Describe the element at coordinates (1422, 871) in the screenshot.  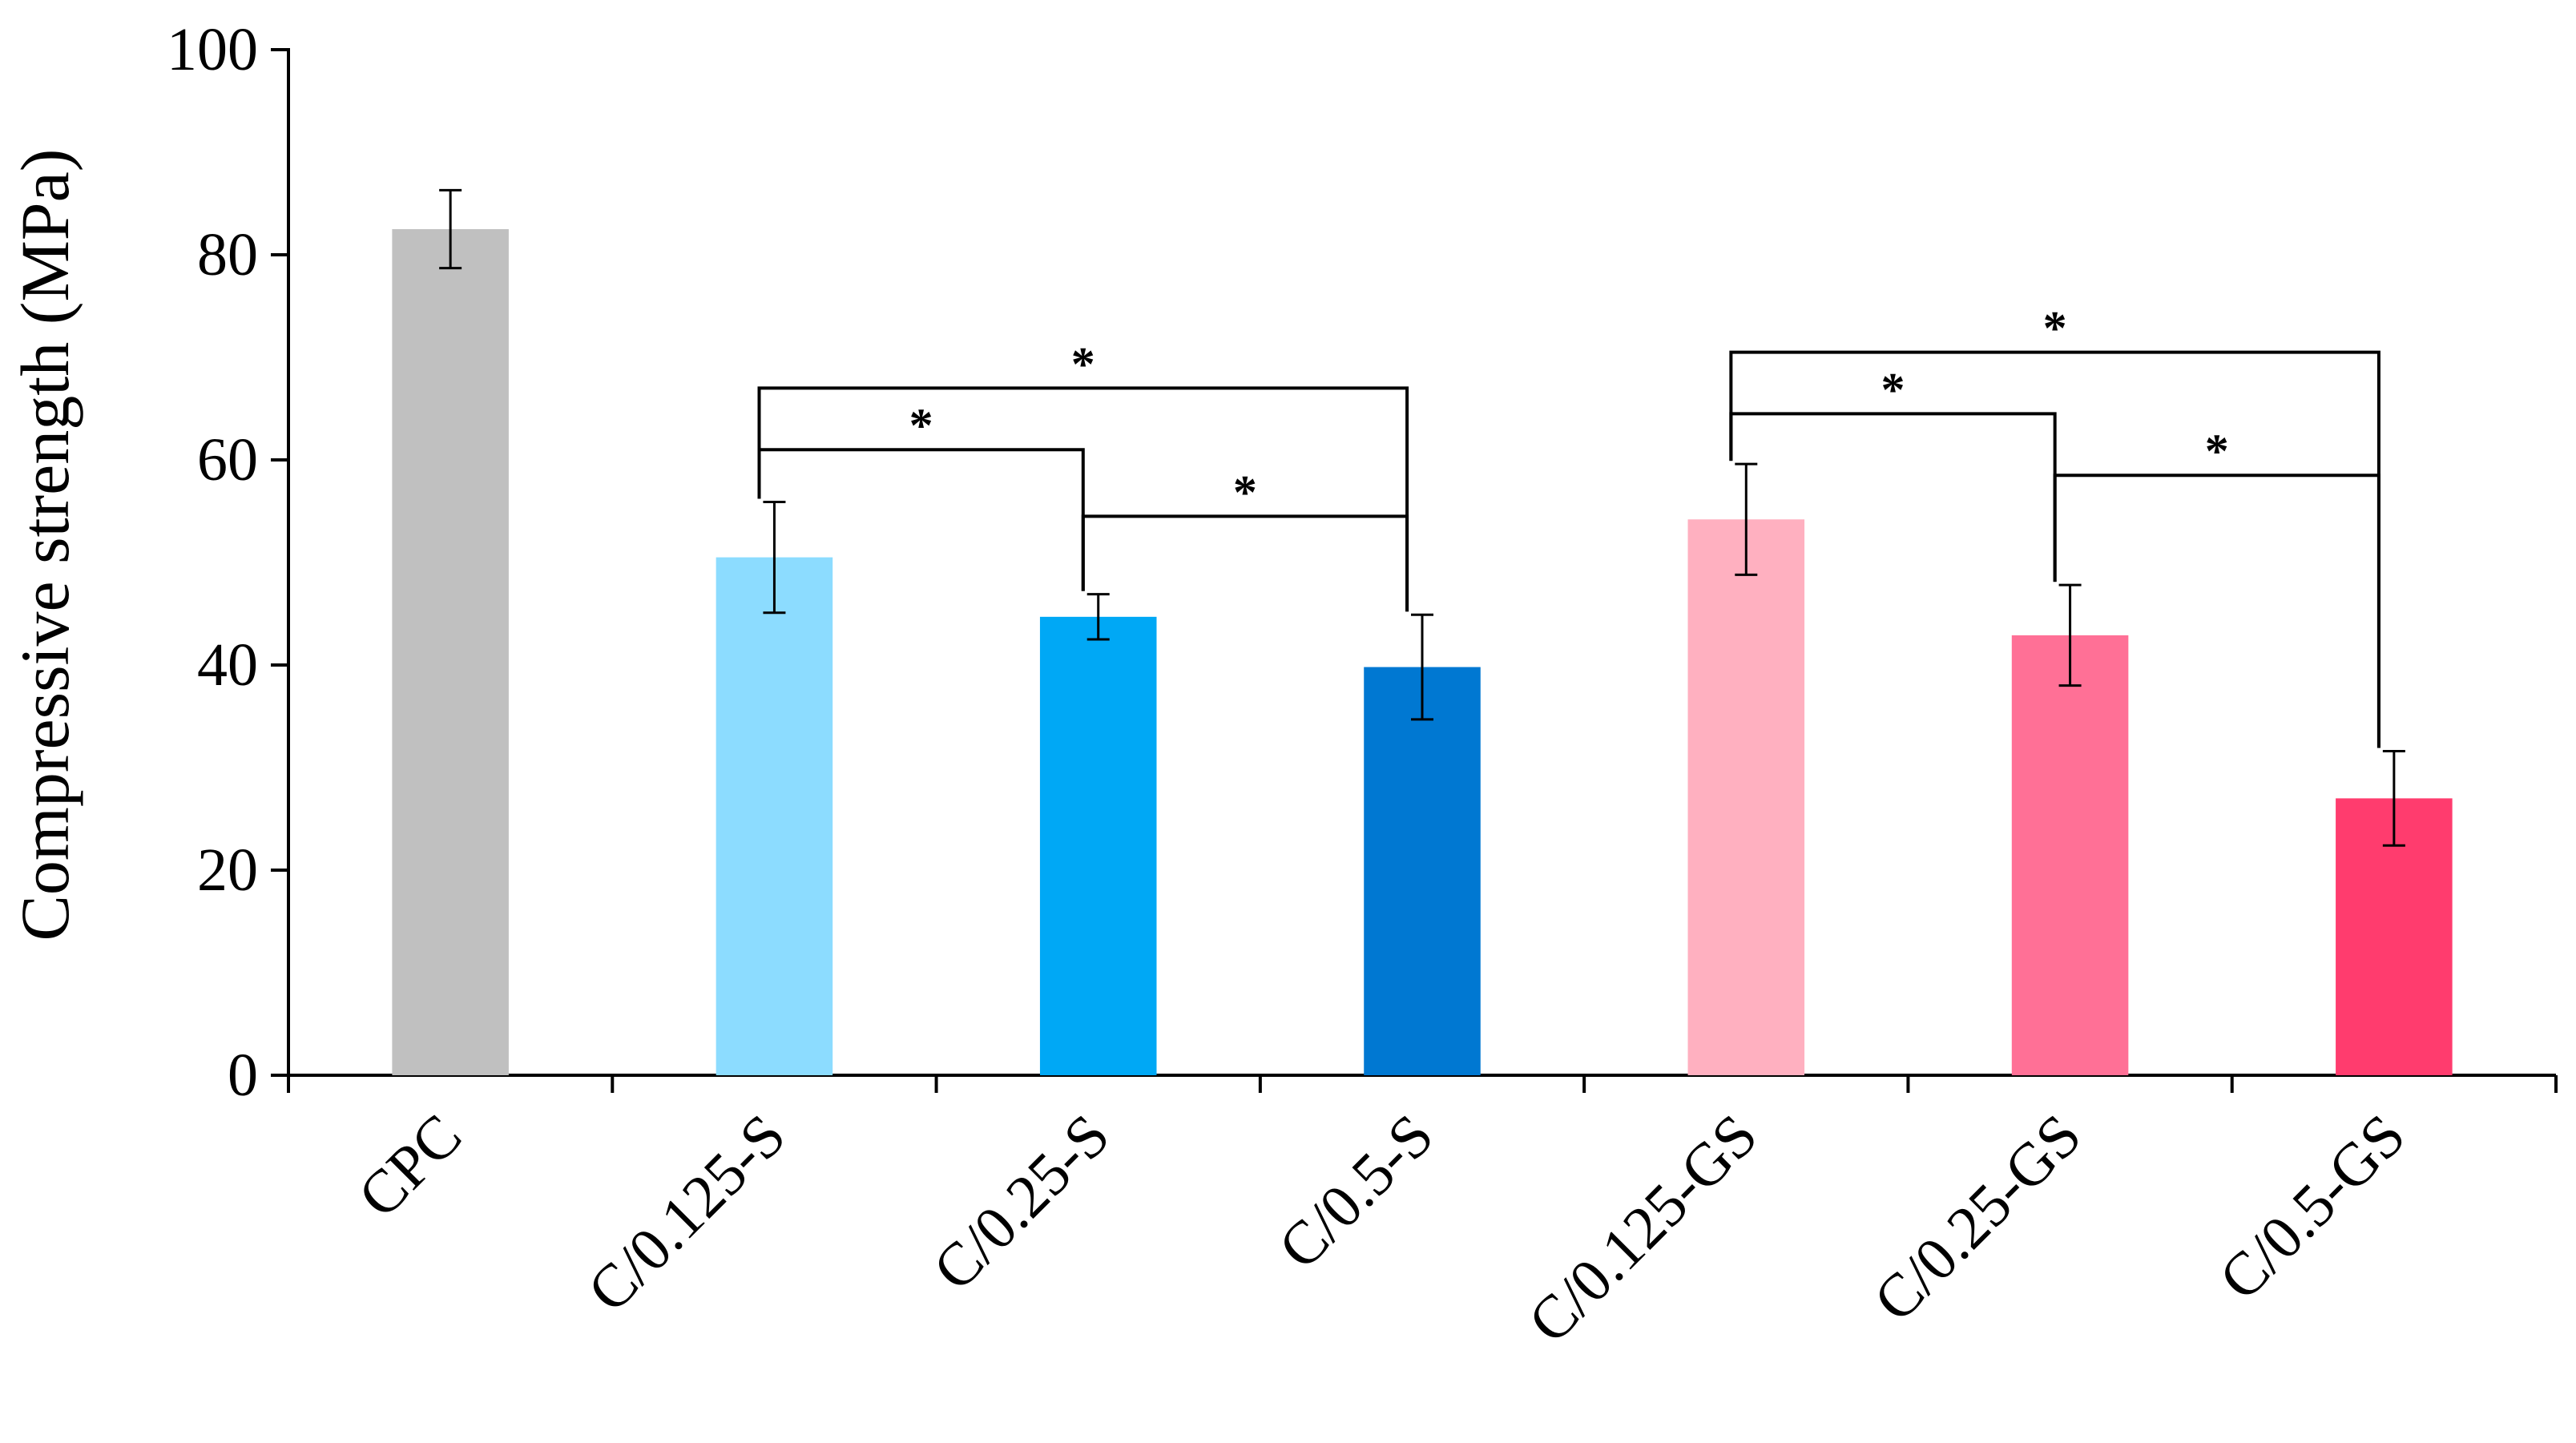
I see `bar-c-0-5-s` at that location.